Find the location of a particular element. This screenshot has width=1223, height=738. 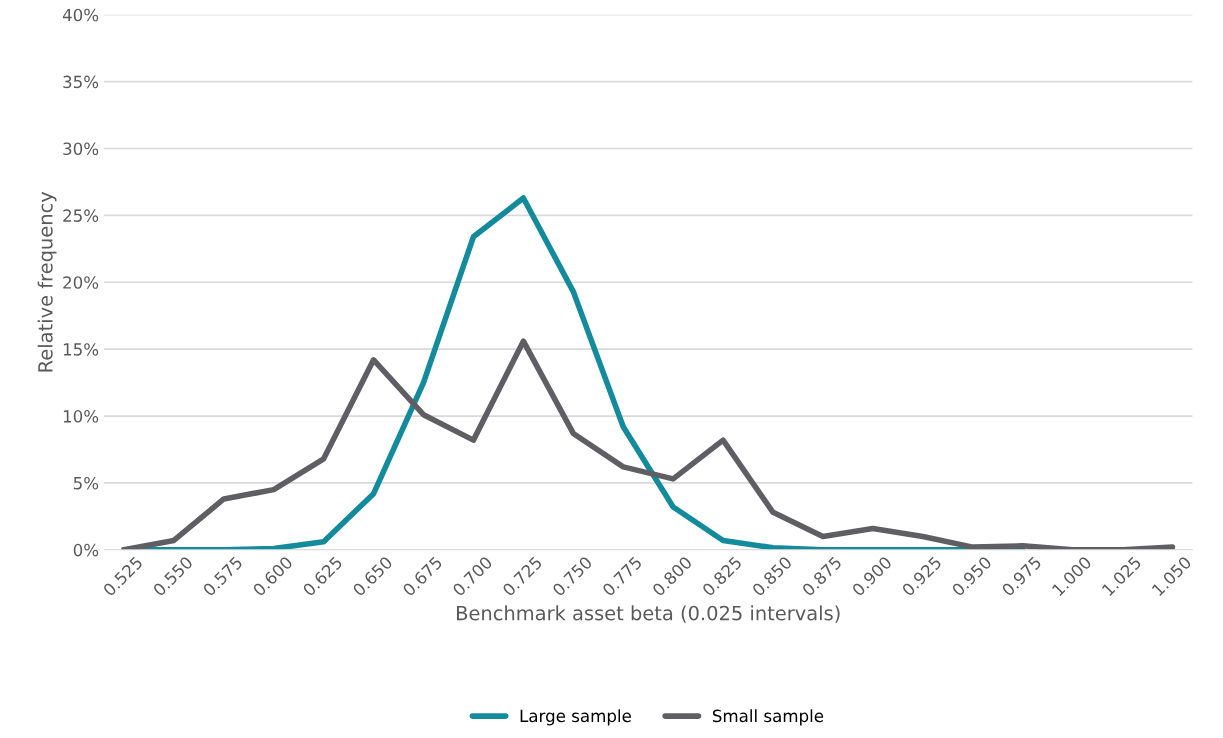

y-axis-title: Relative frequency is located at coordinates (47, 281).